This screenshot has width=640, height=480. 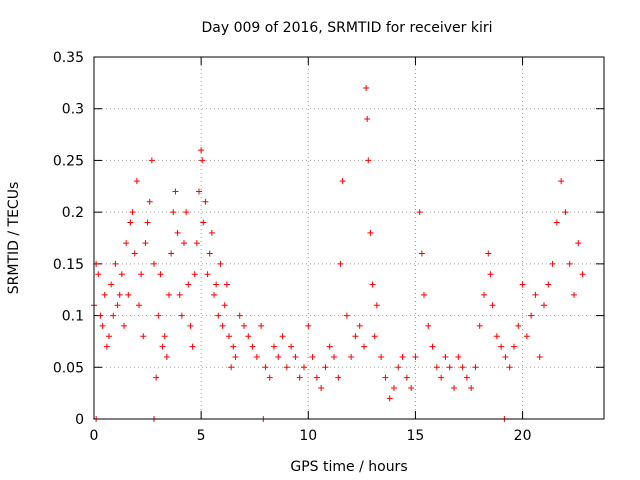 I want to click on x-tick-label: 5, so click(x=201, y=436).